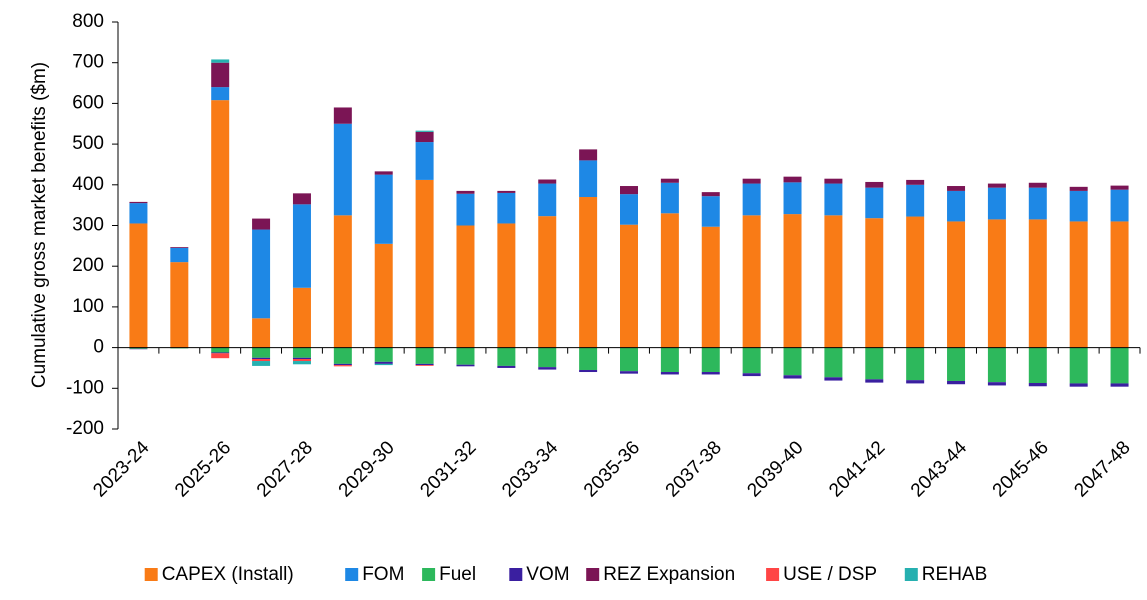 The image size is (1147, 600). What do you see at coordinates (88, 62) in the screenshot?
I see `y-tick-label: 700` at bounding box center [88, 62].